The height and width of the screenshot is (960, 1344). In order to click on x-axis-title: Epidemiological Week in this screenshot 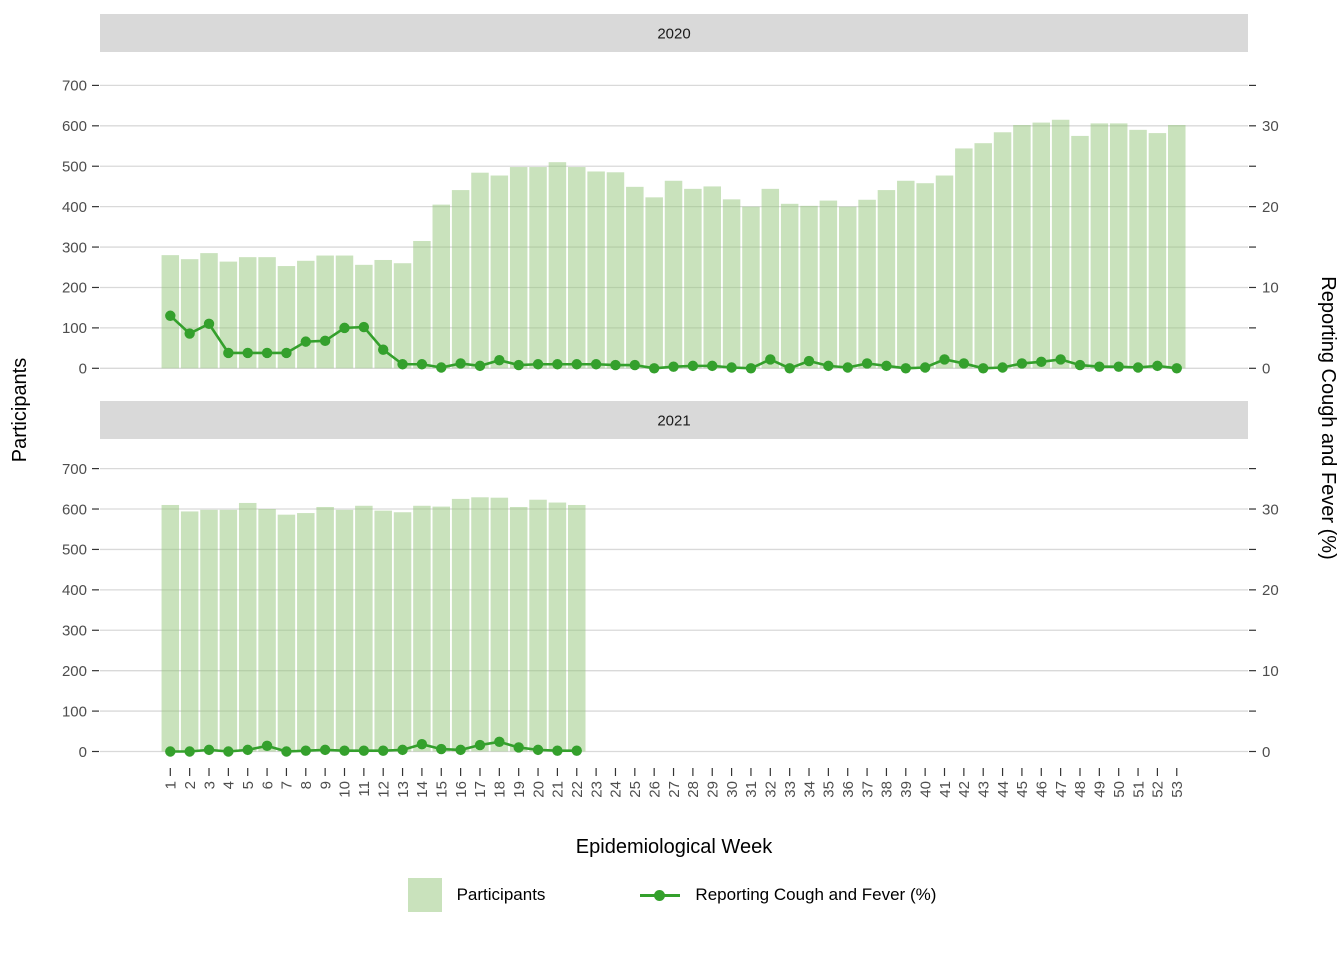, I will do `click(674, 847)`.